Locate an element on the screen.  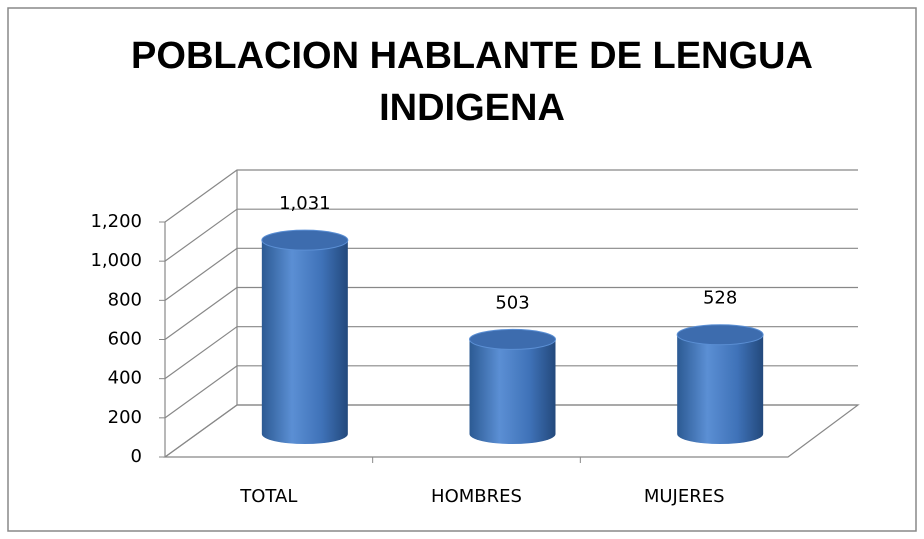
x-tick-label: TOTAL is located at coordinates (268, 496).